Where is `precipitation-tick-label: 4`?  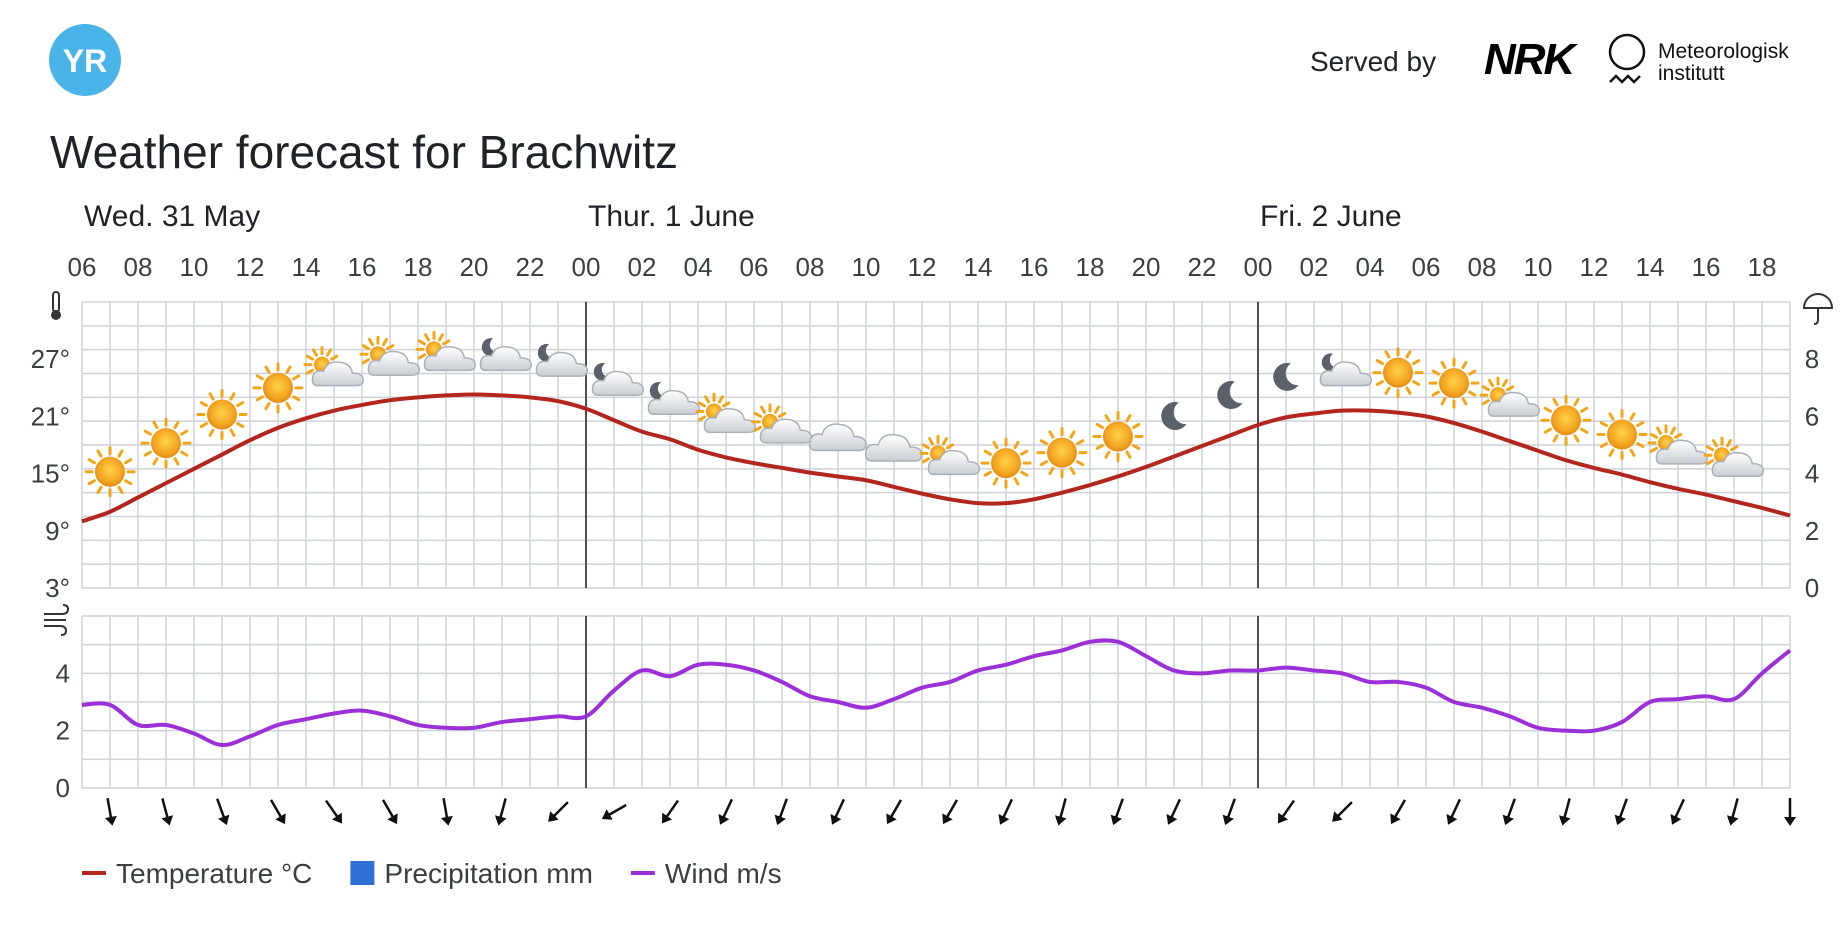
precipitation-tick-label: 4 is located at coordinates (1812, 474).